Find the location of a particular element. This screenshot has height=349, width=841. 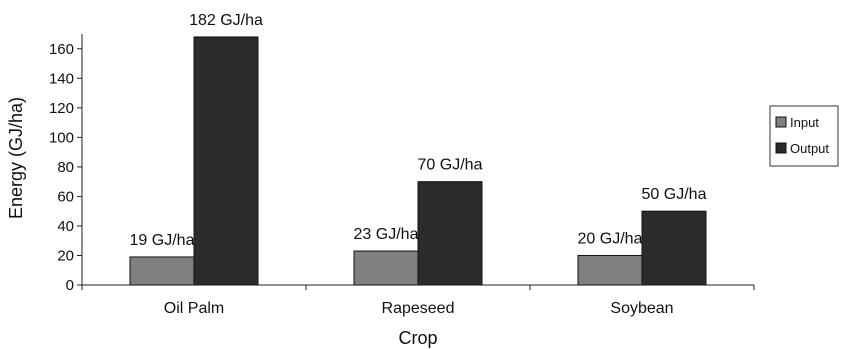

y-axis-title: Energy (GJ/ha) is located at coordinates (16, 158).